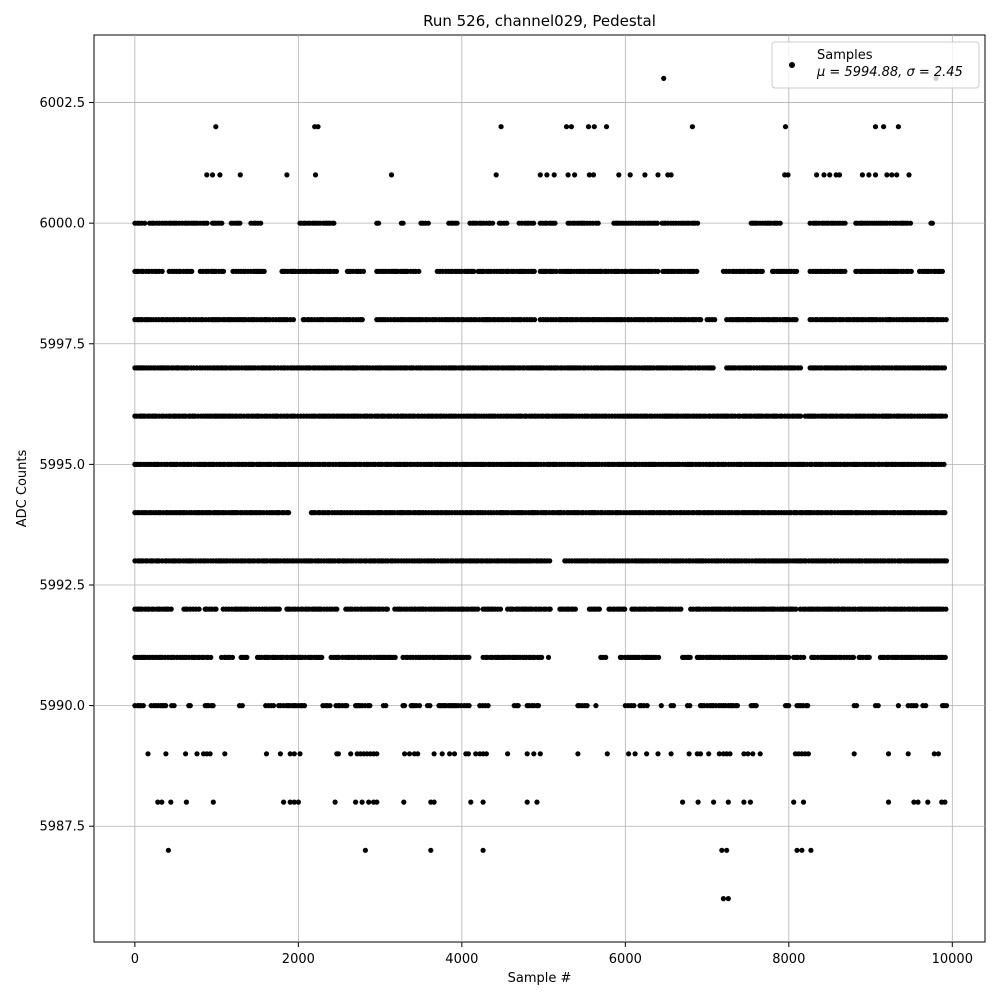 This screenshot has height=1000, width=1000. I want to click on x-tick-label: 8000, so click(788, 959).